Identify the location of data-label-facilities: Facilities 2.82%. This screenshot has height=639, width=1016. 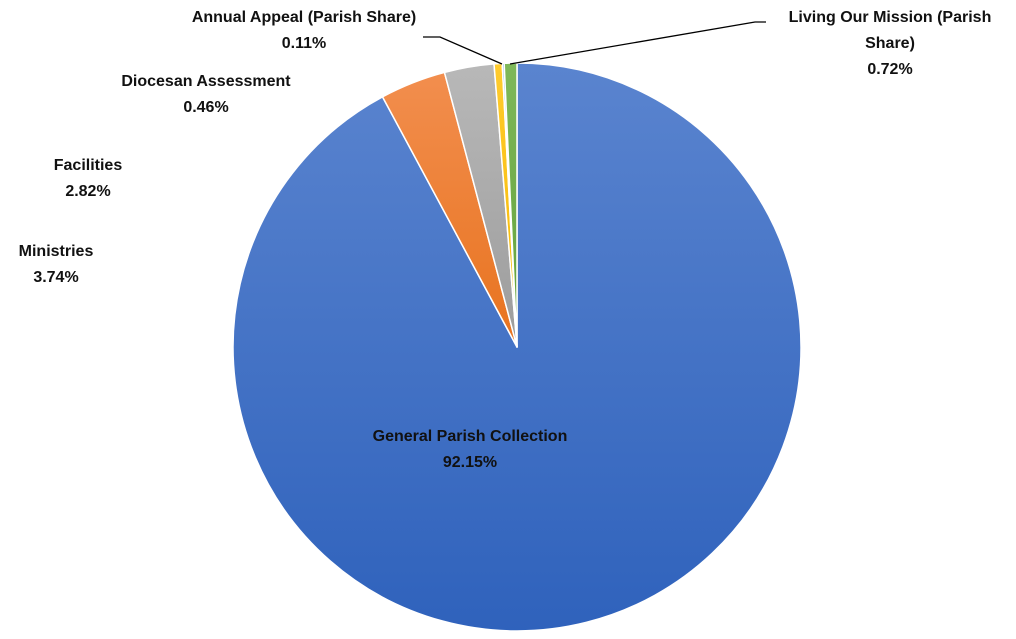
(88, 178).